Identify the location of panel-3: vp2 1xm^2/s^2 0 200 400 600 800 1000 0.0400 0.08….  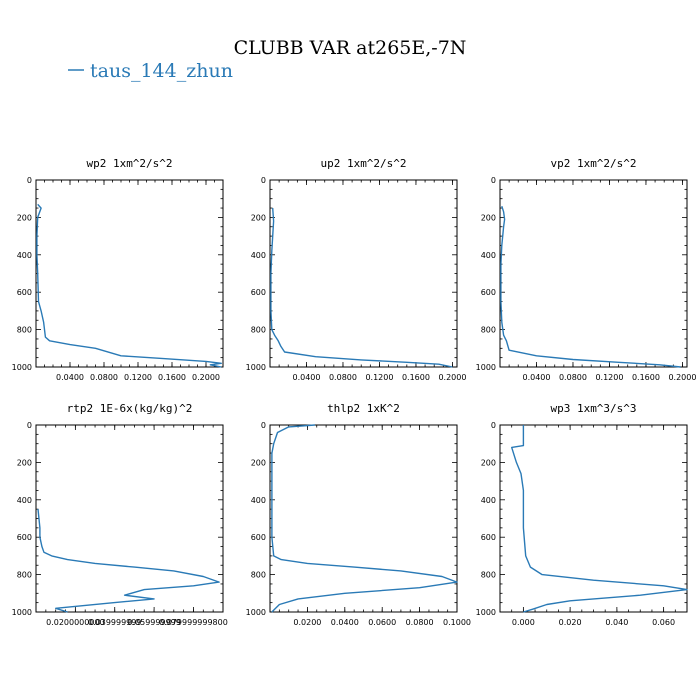
(586, 269).